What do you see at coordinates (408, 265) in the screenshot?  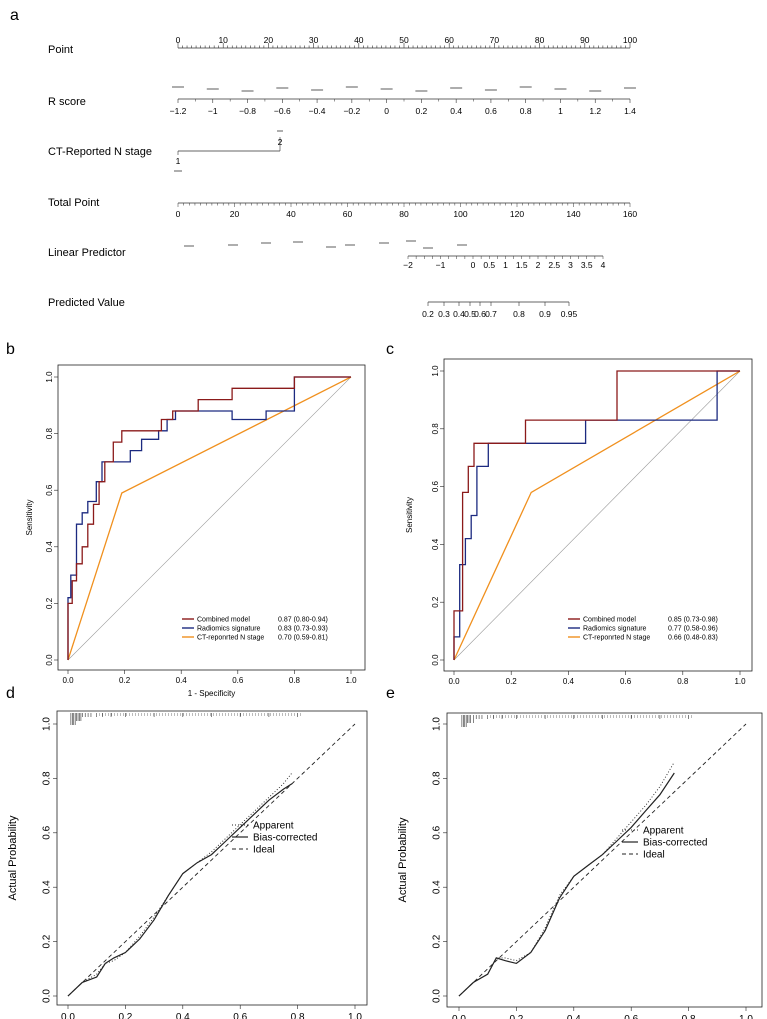 I see `lp-tick-label: −2` at bounding box center [408, 265].